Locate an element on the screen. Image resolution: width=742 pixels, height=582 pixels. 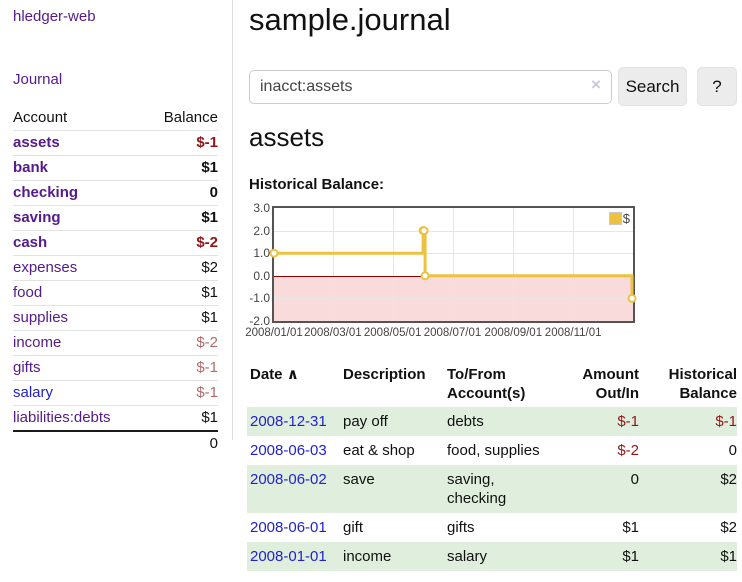
y-axis-tick-label: -2.0 is located at coordinates (259, 321).